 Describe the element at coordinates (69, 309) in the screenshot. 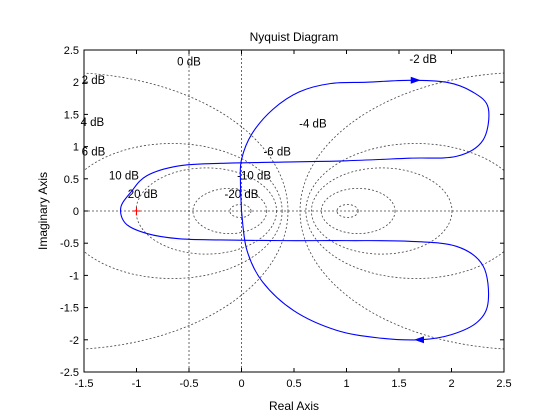

I see `y-tick-label: -1.5` at that location.